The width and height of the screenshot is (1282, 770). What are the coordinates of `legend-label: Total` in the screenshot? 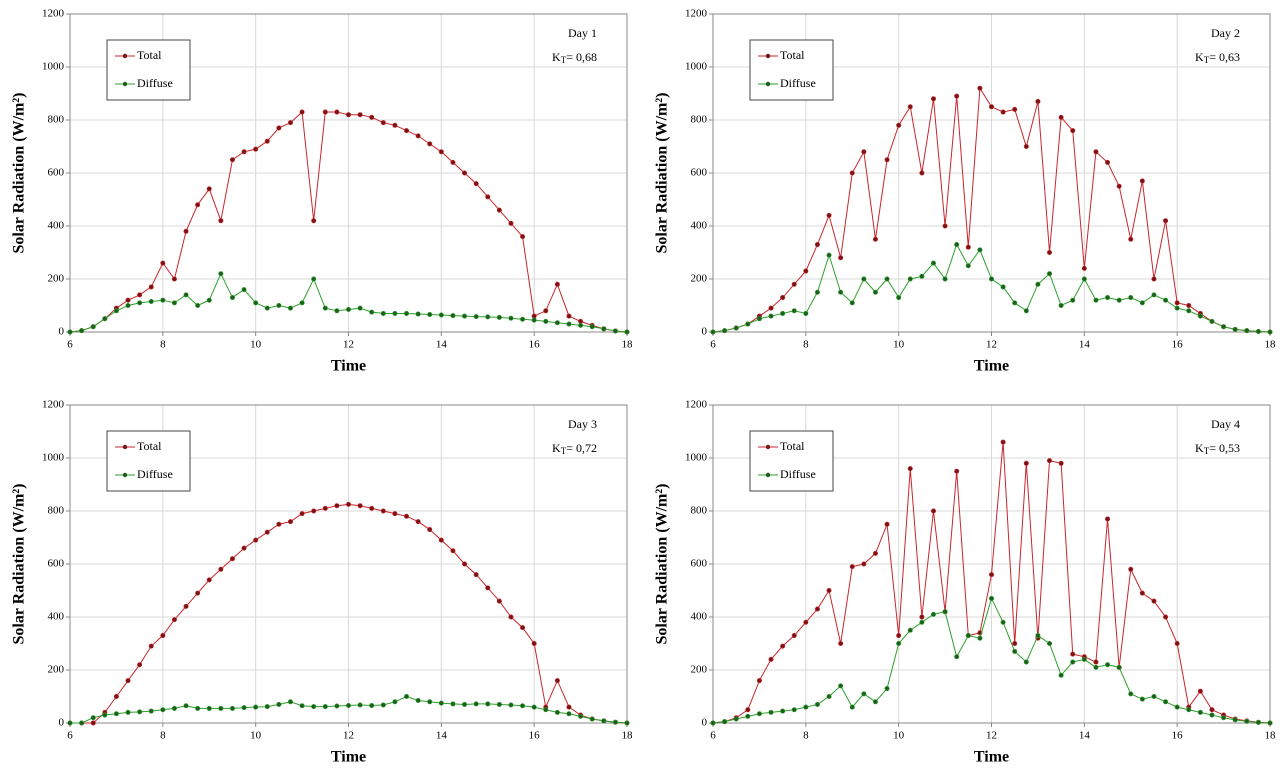 It's located at (149, 55).